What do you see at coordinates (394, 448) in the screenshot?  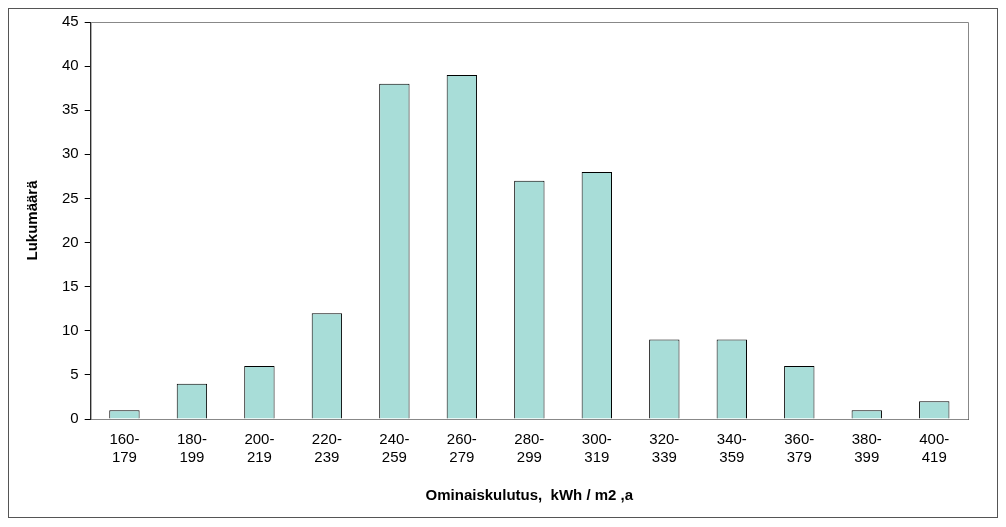 I see `x-tick-label: 240-259` at bounding box center [394, 448].